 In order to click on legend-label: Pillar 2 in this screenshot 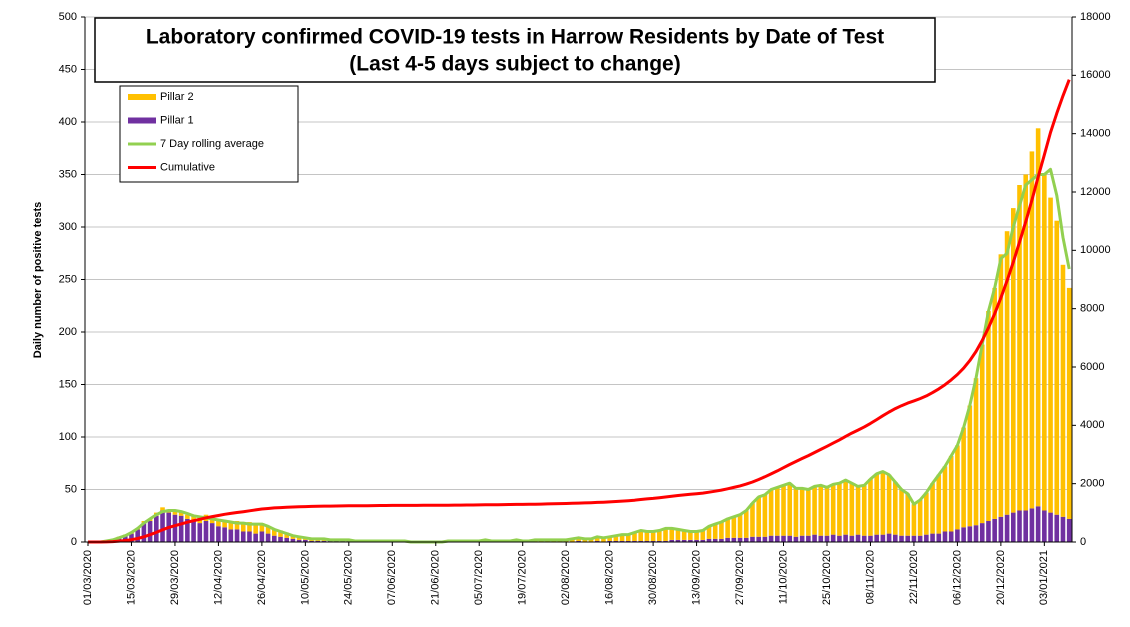, I will do `click(177, 97)`.